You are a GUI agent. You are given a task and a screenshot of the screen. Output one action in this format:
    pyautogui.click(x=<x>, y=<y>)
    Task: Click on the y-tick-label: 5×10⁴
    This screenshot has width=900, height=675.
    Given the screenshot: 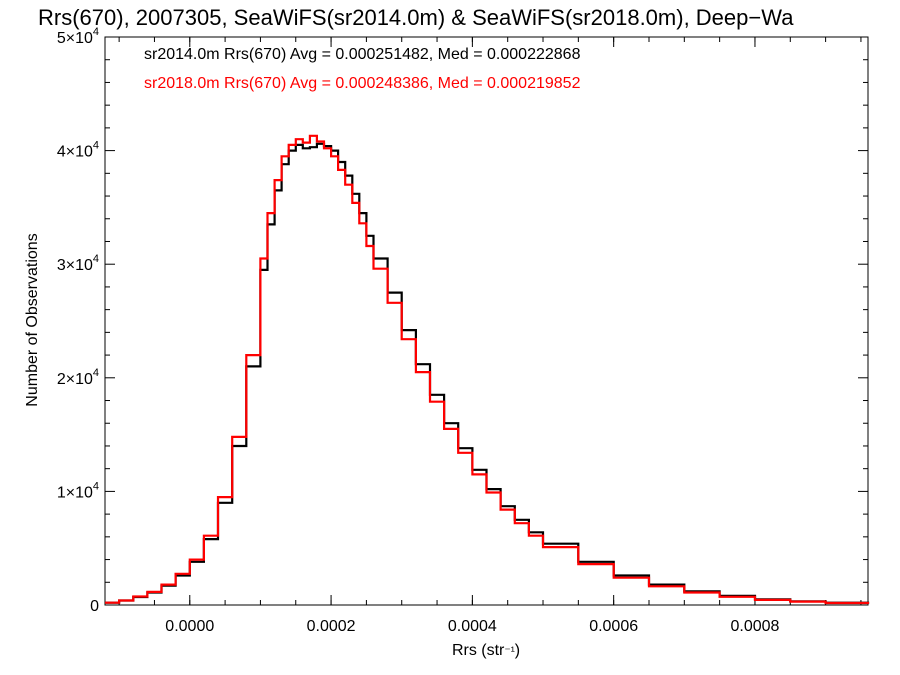 What is the action you would take?
    pyautogui.click(x=78, y=36)
    